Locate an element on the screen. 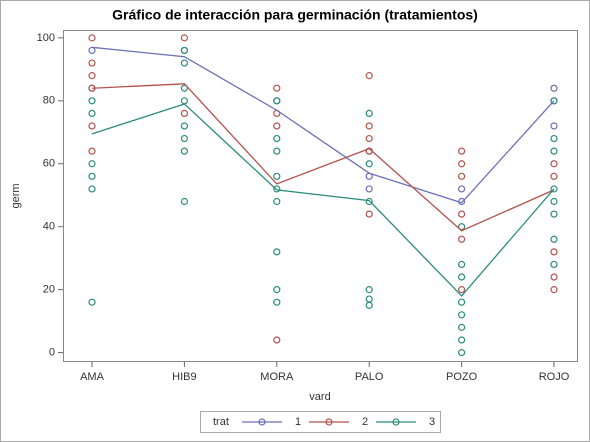  x-tick-label: PALO is located at coordinates (369, 377).